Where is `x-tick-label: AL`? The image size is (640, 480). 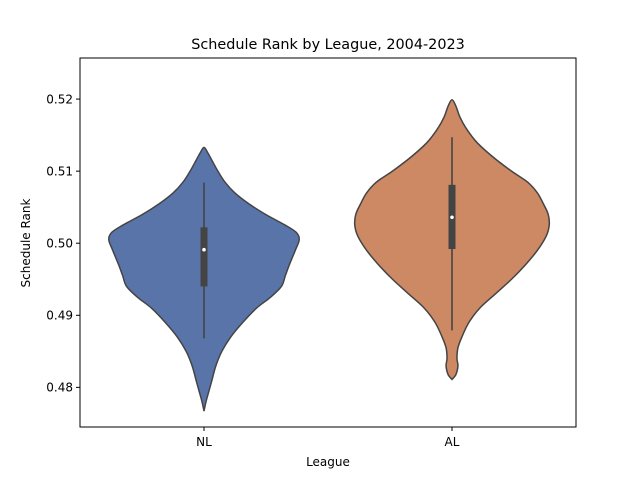 x-tick-label: AL is located at coordinates (452, 442).